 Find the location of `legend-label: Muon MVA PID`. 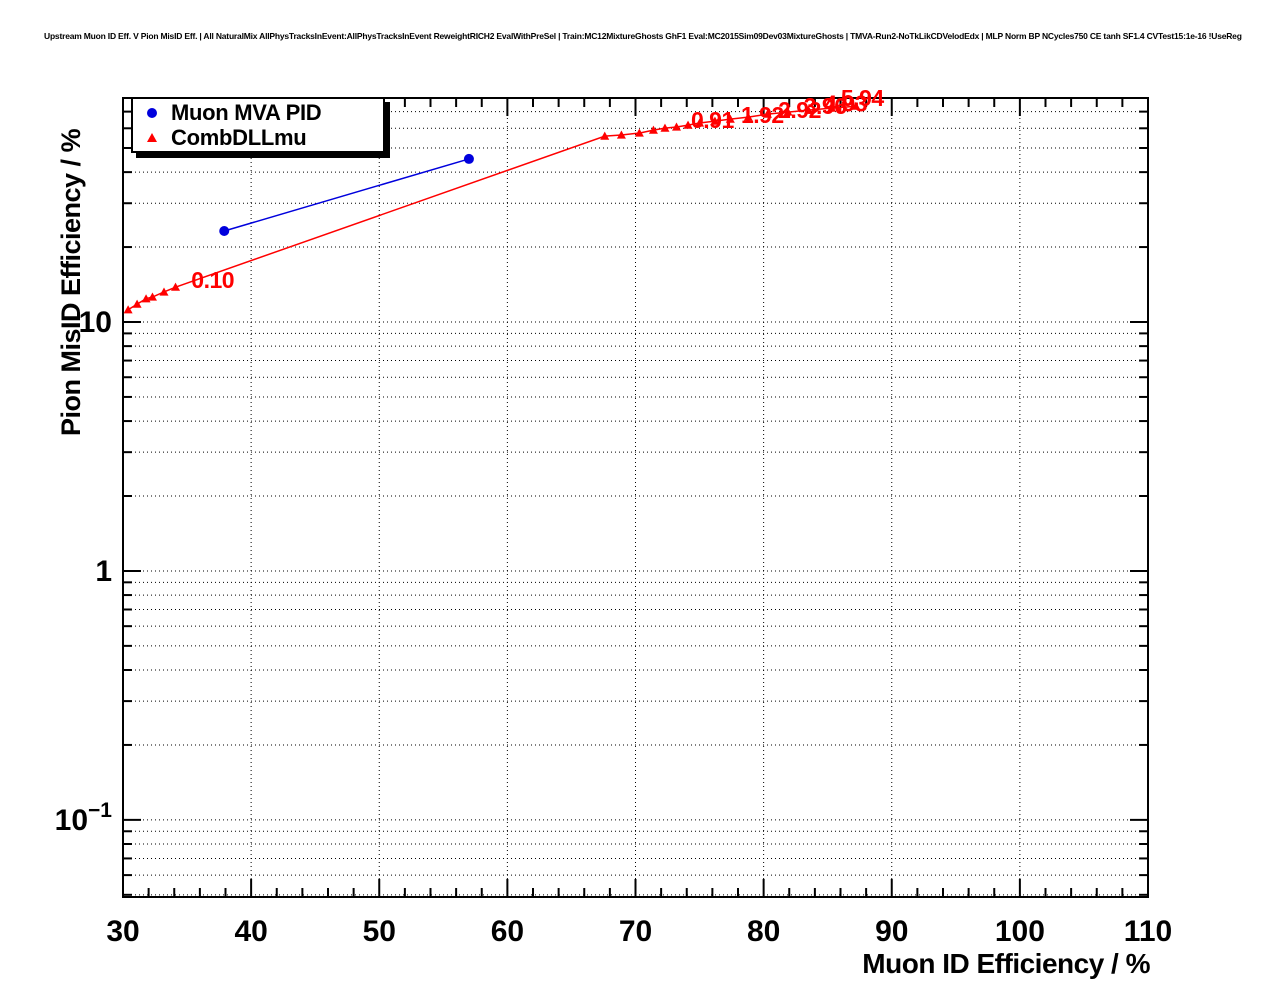

legend-label: Muon MVA PID is located at coordinates (246, 112).